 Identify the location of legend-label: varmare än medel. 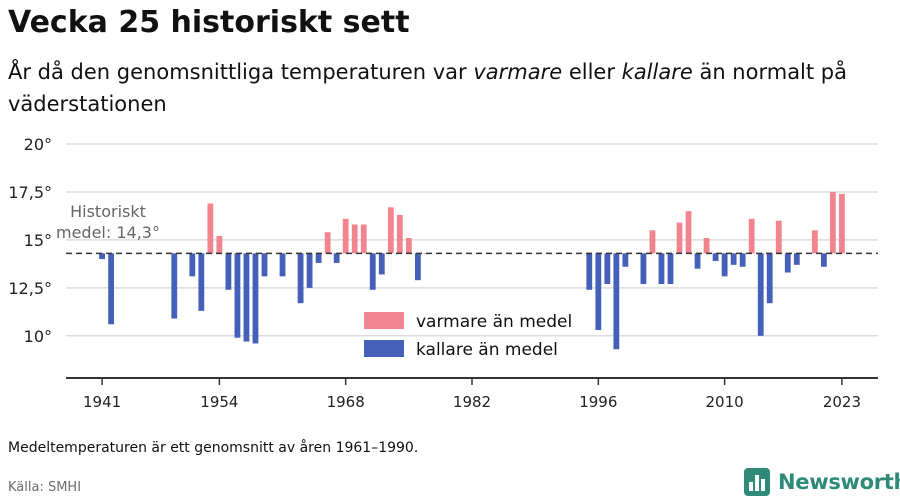
(494, 322).